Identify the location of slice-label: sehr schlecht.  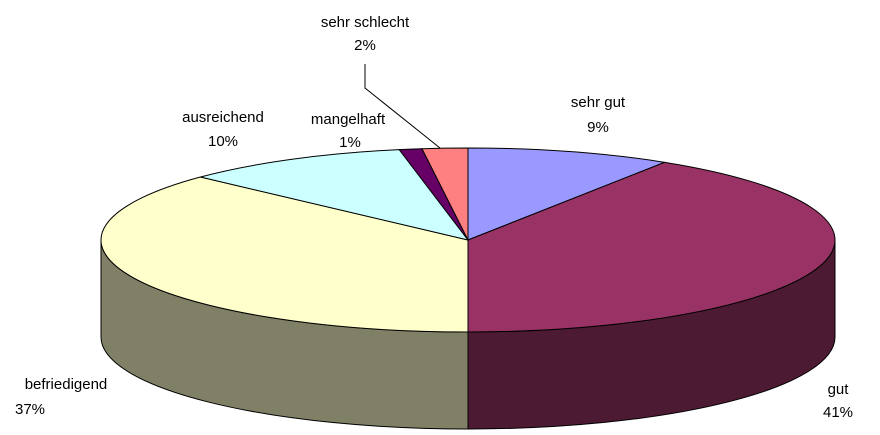
(365, 22).